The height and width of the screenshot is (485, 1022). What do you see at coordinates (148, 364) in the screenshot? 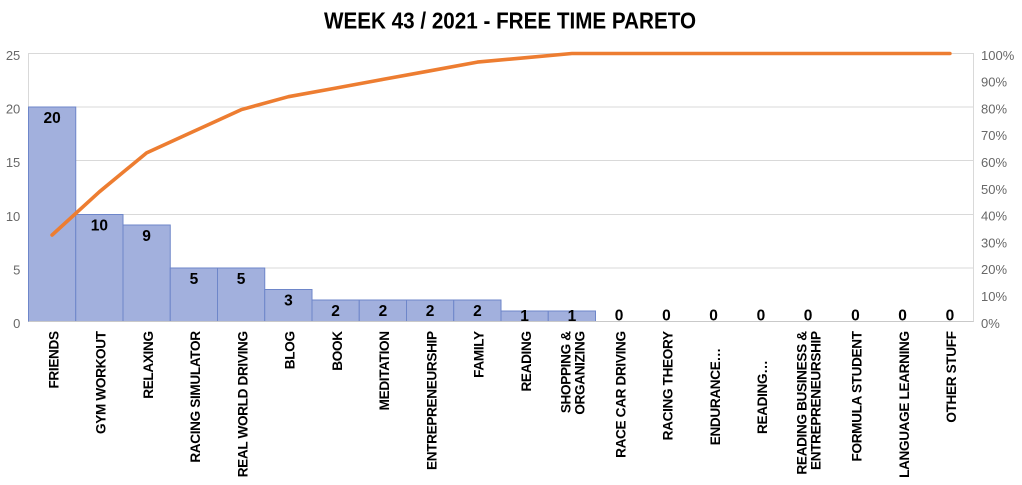
I see `svg-text: RELAXING` at bounding box center [148, 364].